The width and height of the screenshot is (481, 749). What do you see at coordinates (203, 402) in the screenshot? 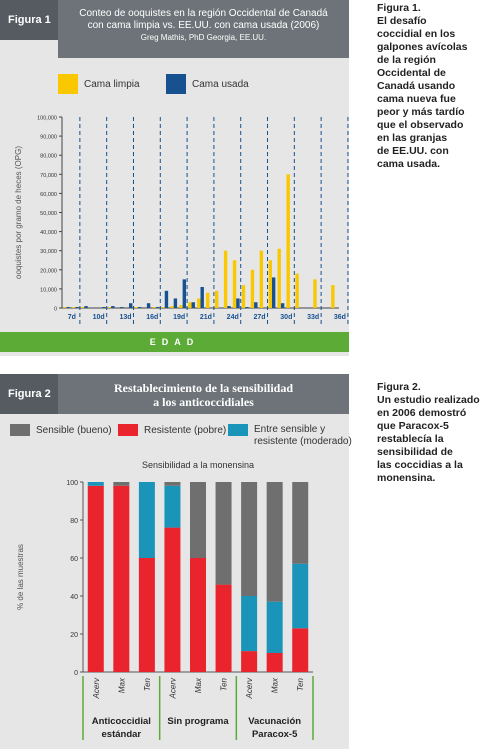
I see `figure2-title-line2: a los anticoccidiales` at bounding box center [203, 402].